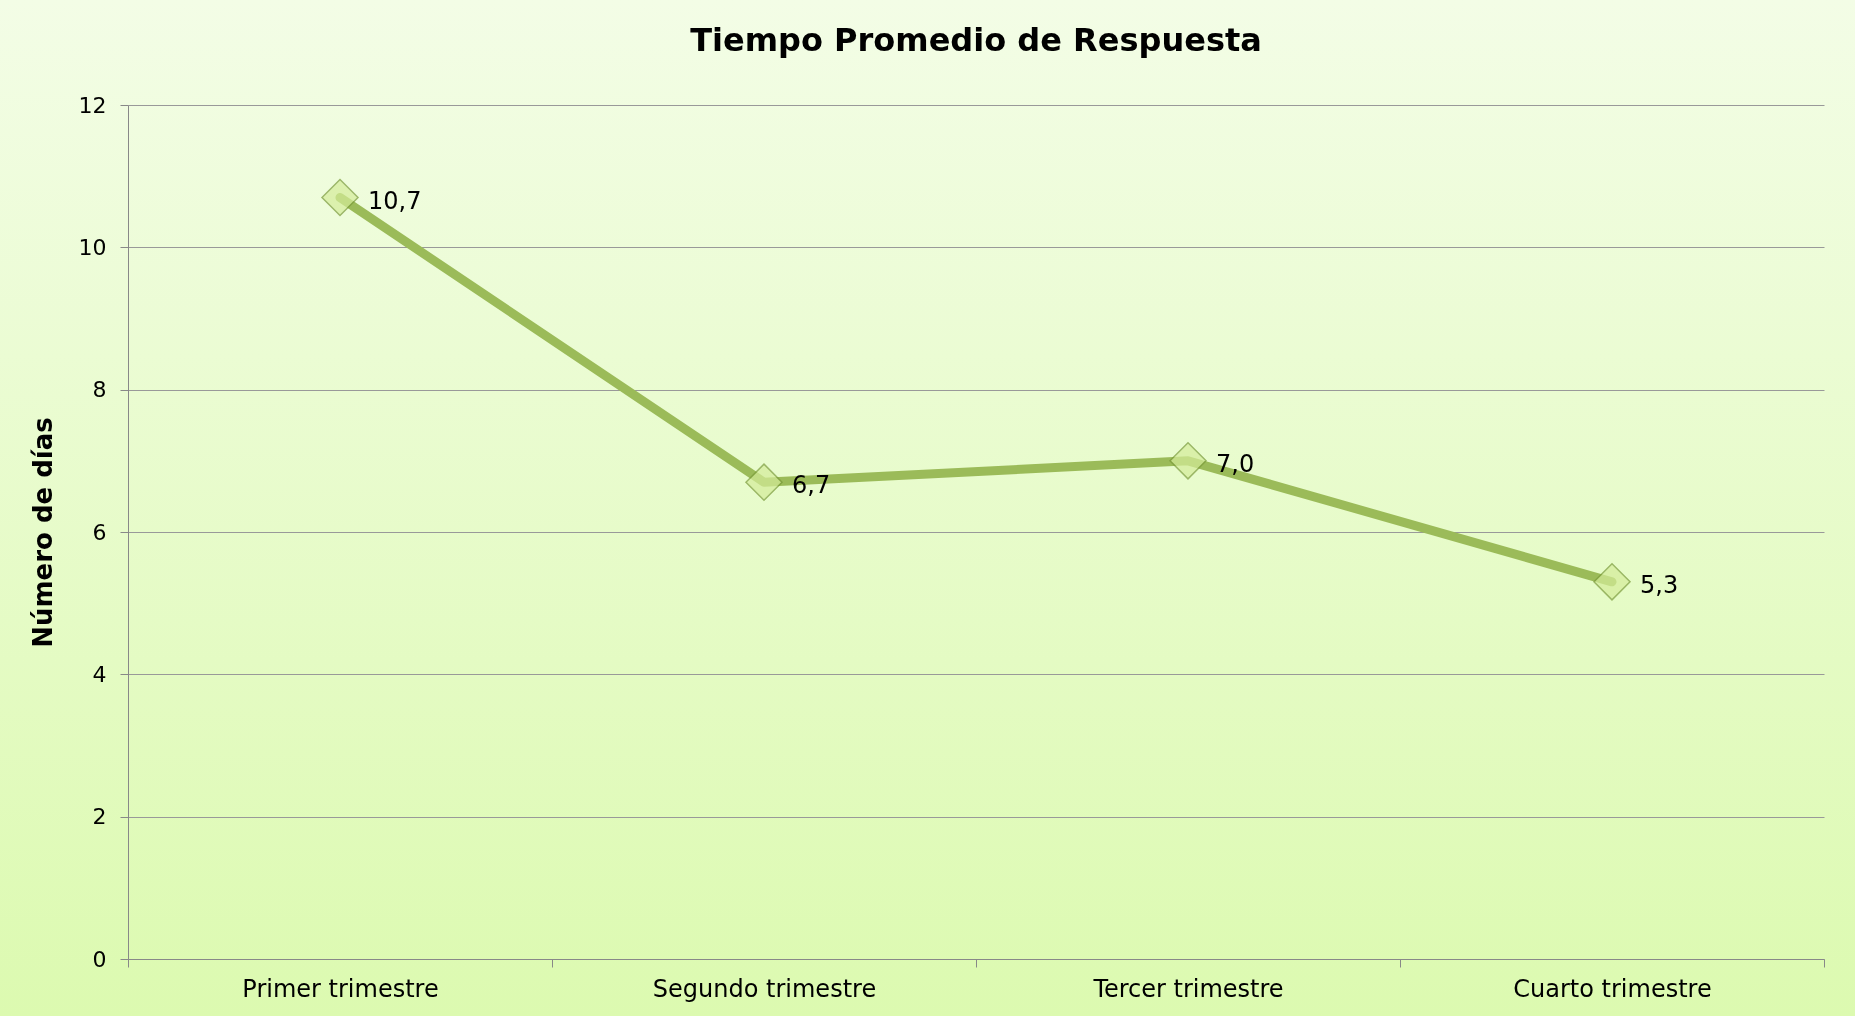 The height and width of the screenshot is (1016, 1855). What do you see at coordinates (811, 485) in the screenshot?
I see `data-label: 6,7` at bounding box center [811, 485].